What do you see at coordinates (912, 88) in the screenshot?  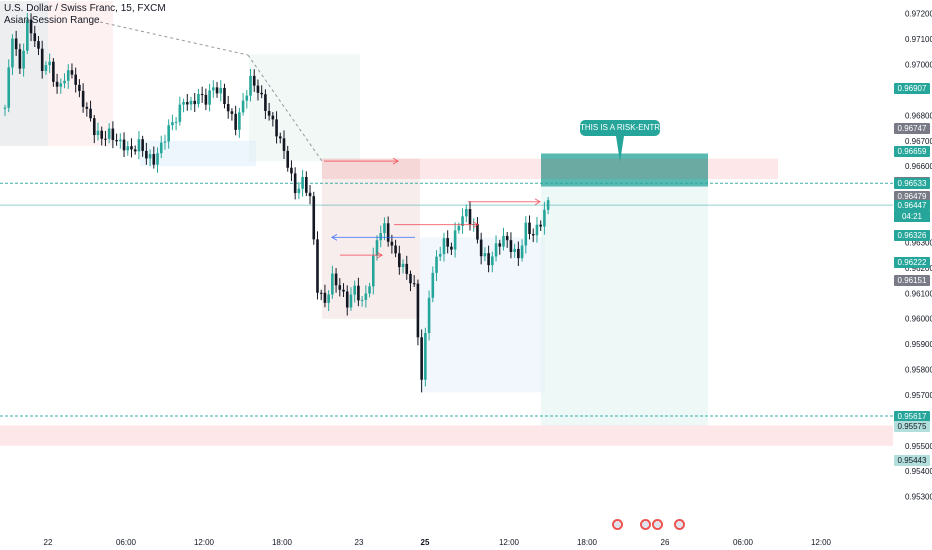 I see `price-tag: 0.96907` at bounding box center [912, 88].